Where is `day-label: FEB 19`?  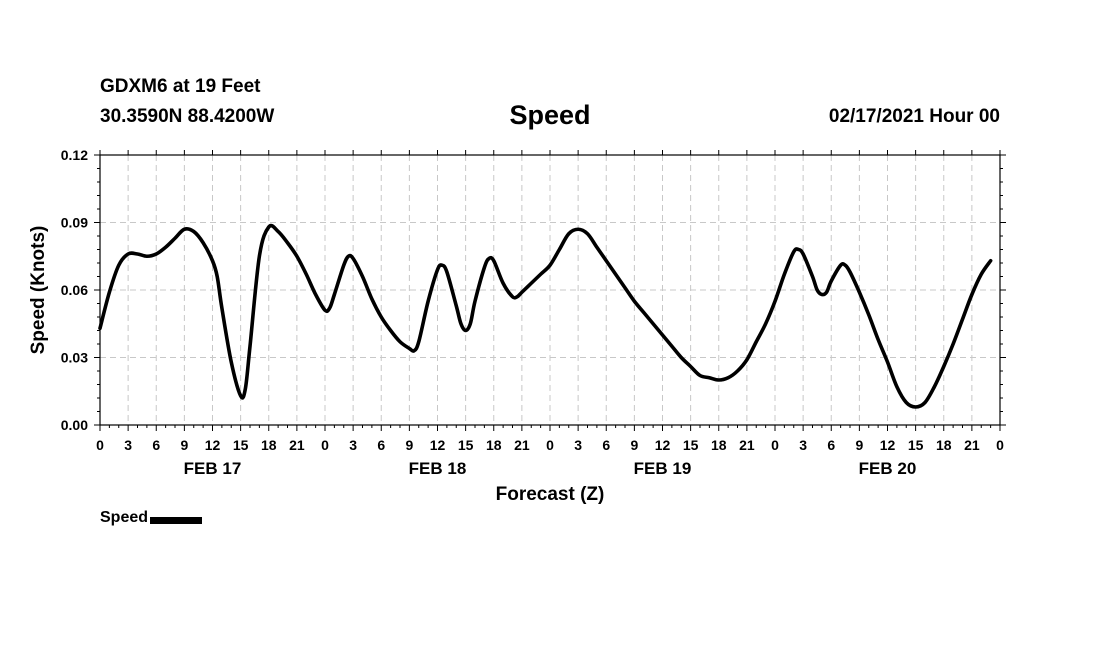
day-label: FEB 19 is located at coordinates (663, 468).